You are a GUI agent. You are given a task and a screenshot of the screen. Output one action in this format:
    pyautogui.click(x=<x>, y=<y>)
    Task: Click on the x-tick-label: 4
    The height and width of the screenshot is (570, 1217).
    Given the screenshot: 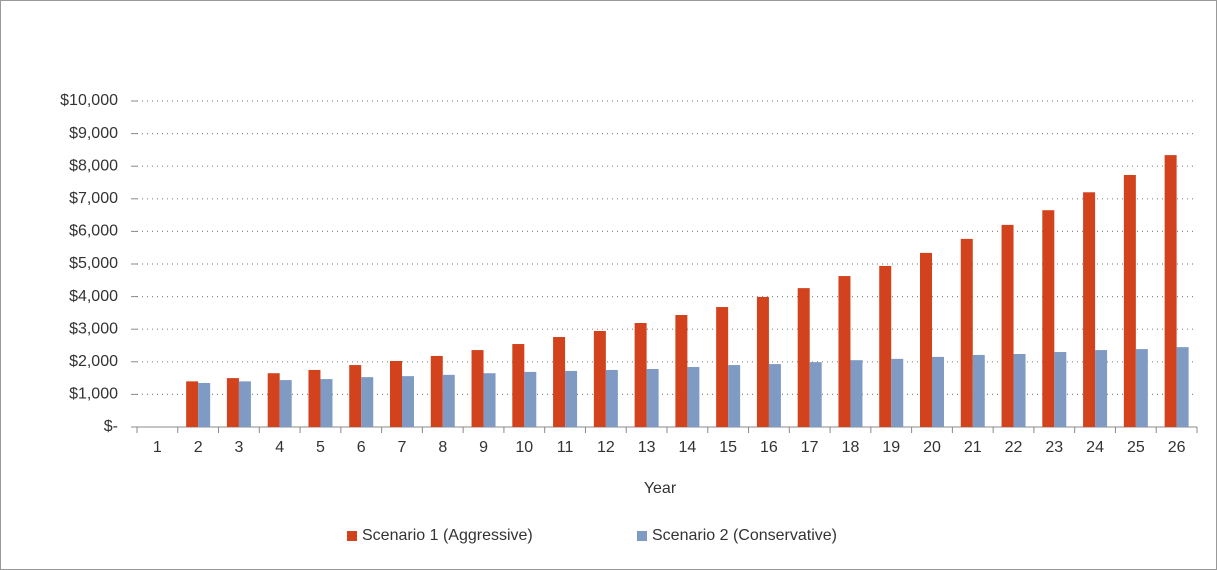 What is the action you would take?
    pyautogui.click(x=279, y=447)
    